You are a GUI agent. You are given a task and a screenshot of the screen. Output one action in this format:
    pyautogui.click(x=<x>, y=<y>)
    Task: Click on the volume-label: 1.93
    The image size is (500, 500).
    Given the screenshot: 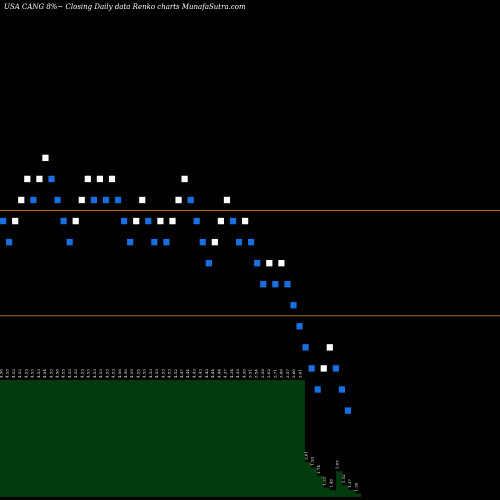 What is the action you would take?
    pyautogui.click(x=312, y=460)
    